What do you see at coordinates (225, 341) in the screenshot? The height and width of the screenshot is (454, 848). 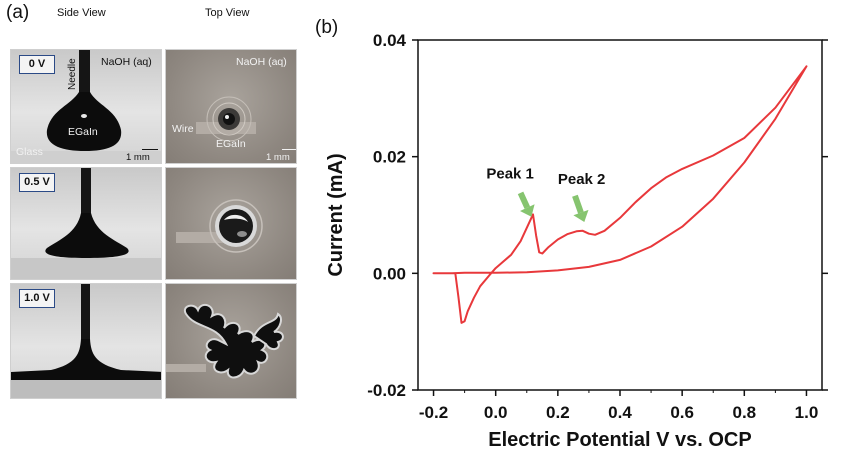 I see `droplet-top-1-0v-image` at bounding box center [225, 341].